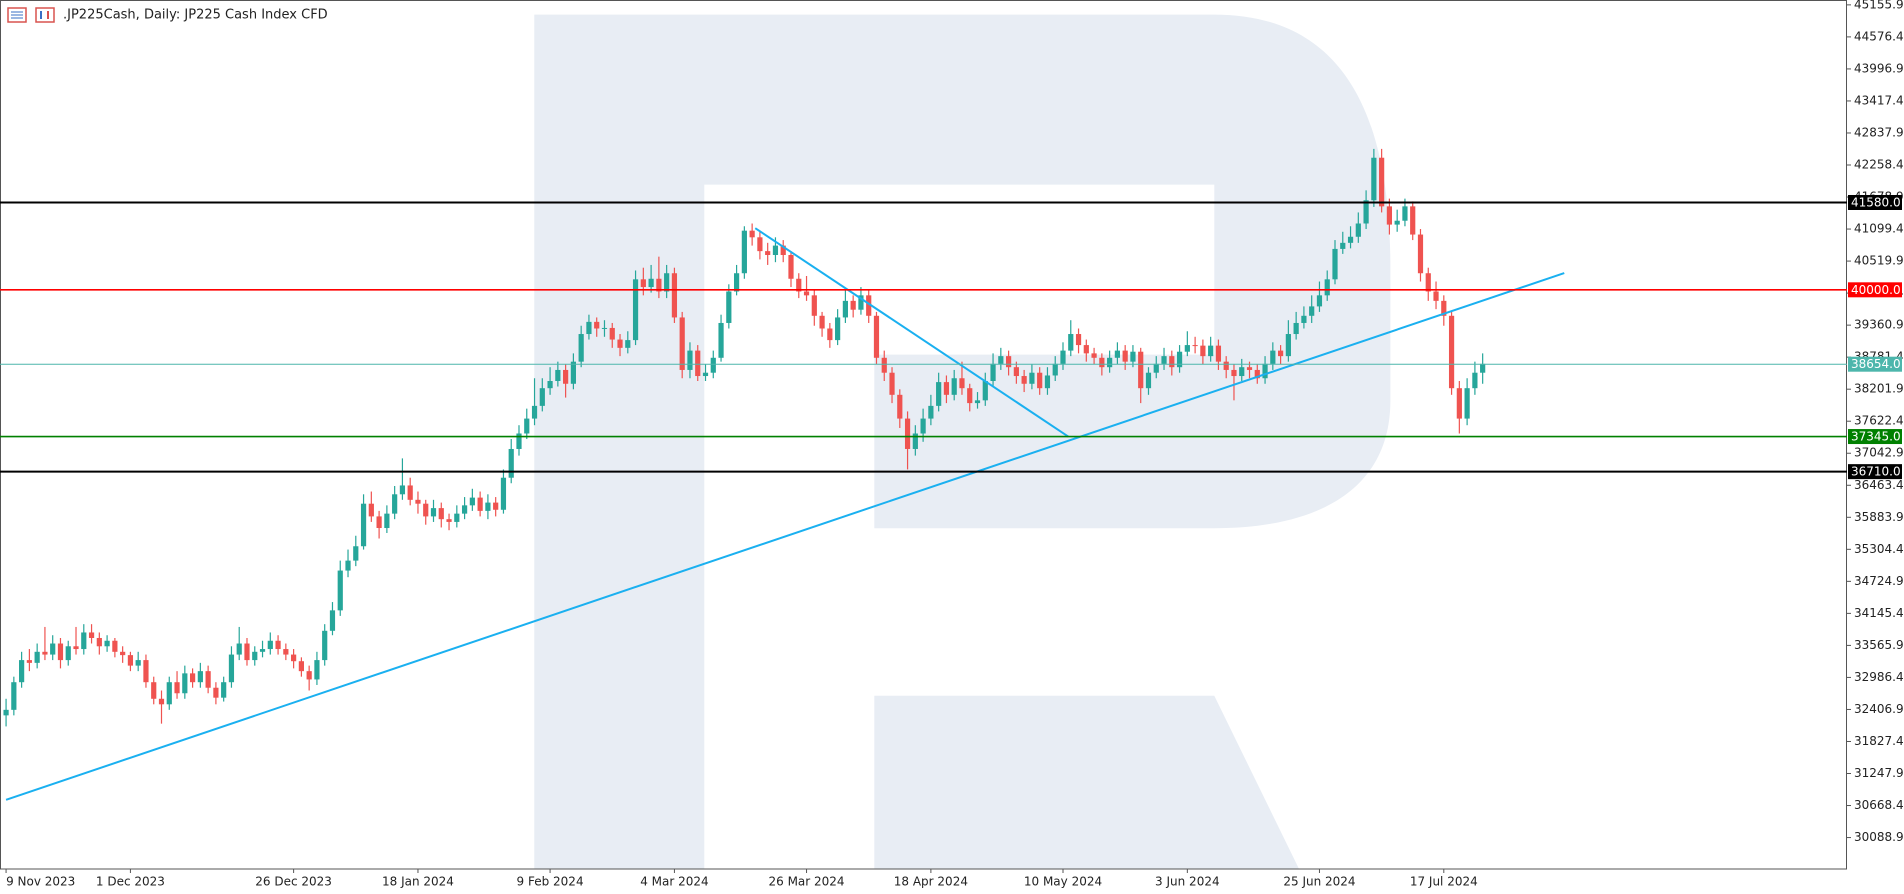 This screenshot has width=1904, height=894. I want to click on x-tick-label: 9 Nov 2023, so click(40, 882).